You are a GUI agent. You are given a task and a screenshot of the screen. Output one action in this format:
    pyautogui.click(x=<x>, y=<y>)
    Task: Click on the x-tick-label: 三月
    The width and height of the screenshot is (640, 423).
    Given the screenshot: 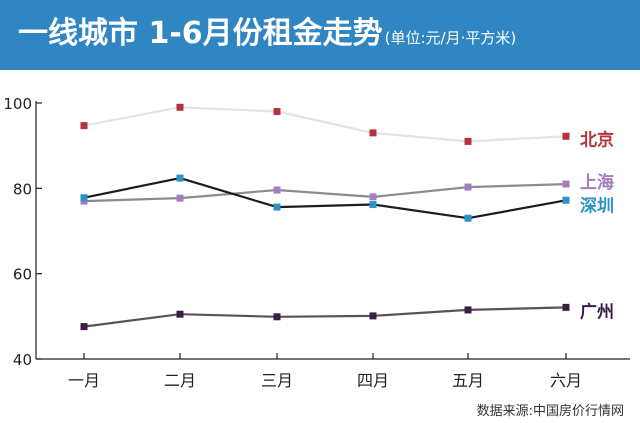 What is the action you would take?
    pyautogui.click(x=277, y=380)
    